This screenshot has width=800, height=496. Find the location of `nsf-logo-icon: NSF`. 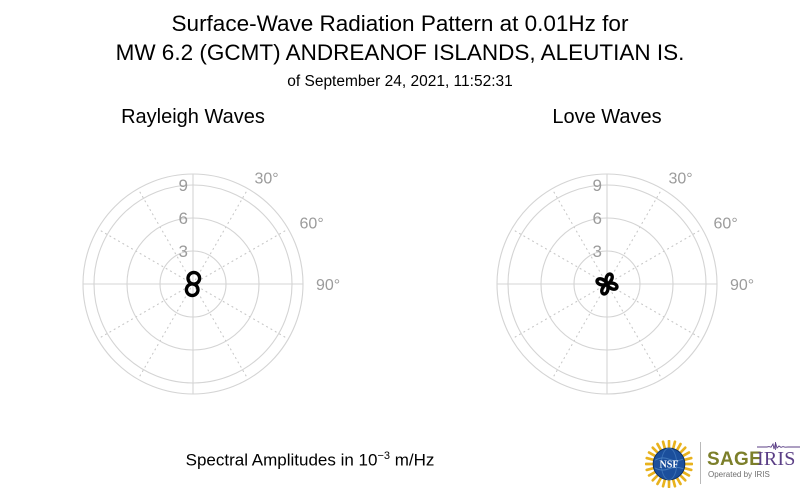

nsf-logo-icon: NSF is located at coordinates (669, 464).